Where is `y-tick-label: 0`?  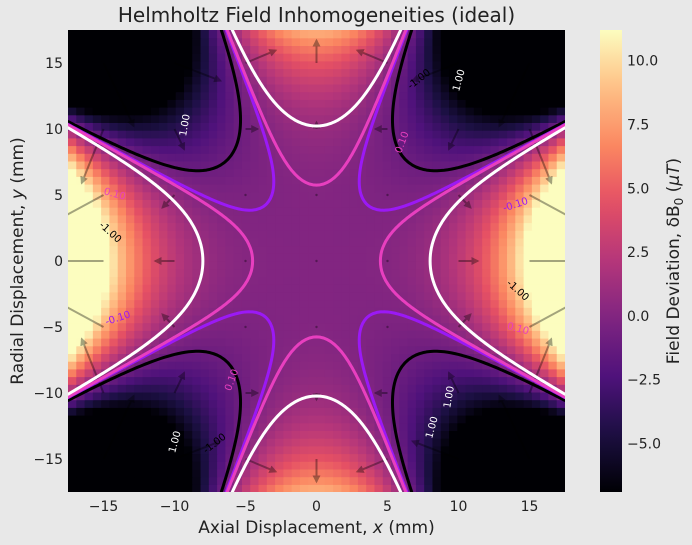 y-tick-label: 0 is located at coordinates (58, 262).